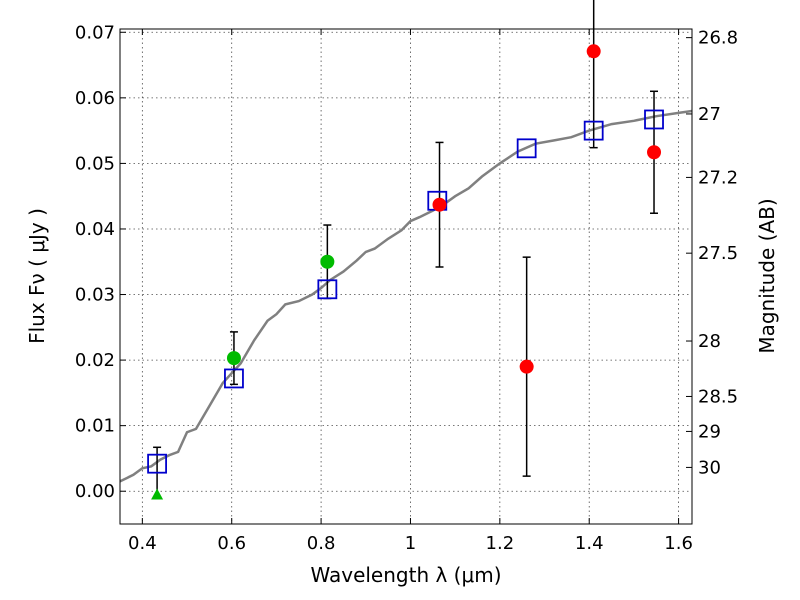 Image resolution: width=800 pixels, height=600 pixels. What do you see at coordinates (718, 253) in the screenshot?
I see `y2-tick-label: 27.5` at bounding box center [718, 253].